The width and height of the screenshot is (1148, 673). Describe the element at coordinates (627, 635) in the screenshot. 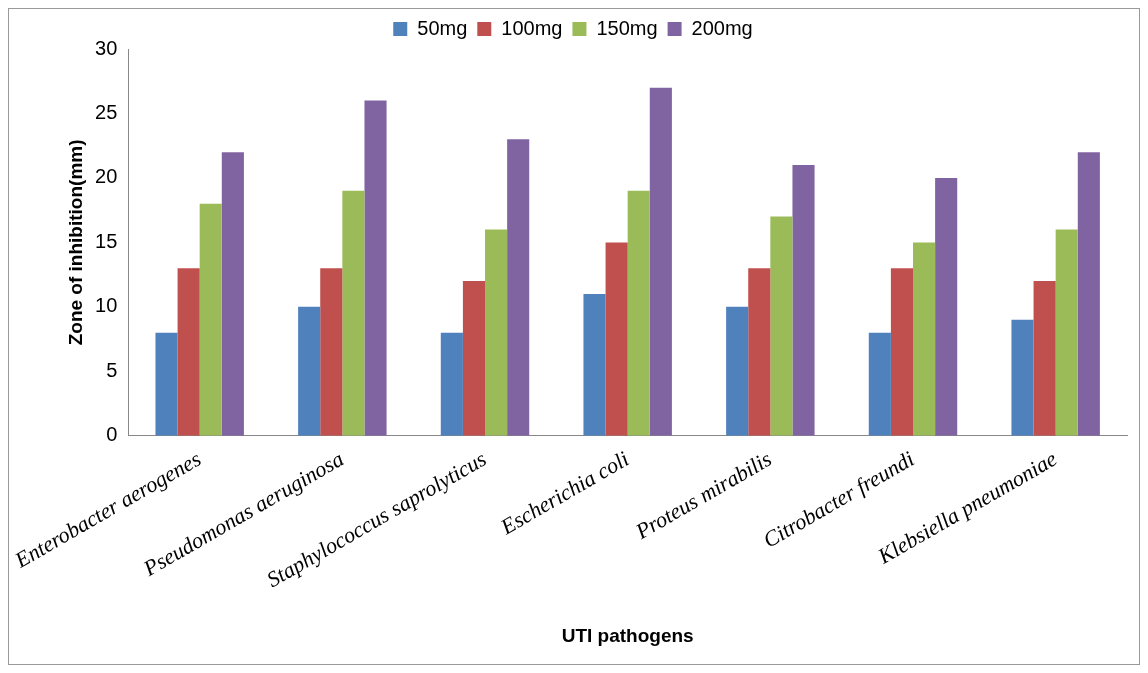

I see `x-axis-title: UTI pathogens` at that location.